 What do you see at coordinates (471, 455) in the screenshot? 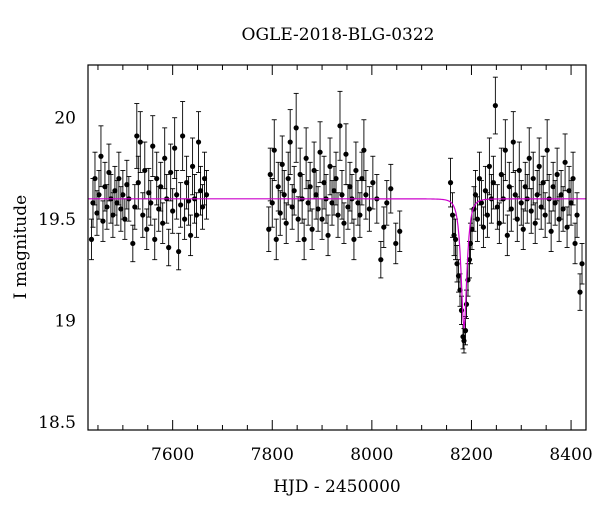
I see `x-tick-label: 8200` at bounding box center [471, 455].